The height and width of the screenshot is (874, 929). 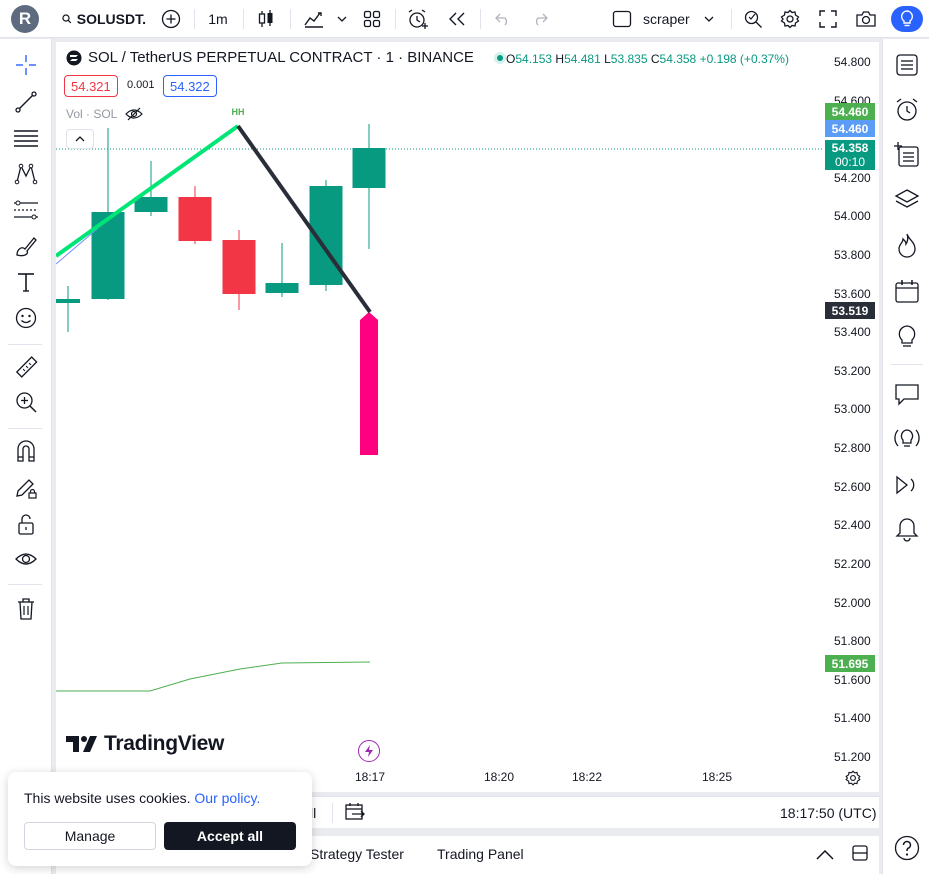 What do you see at coordinates (499, 57) in the screenshot?
I see `market-status-dot` at bounding box center [499, 57].